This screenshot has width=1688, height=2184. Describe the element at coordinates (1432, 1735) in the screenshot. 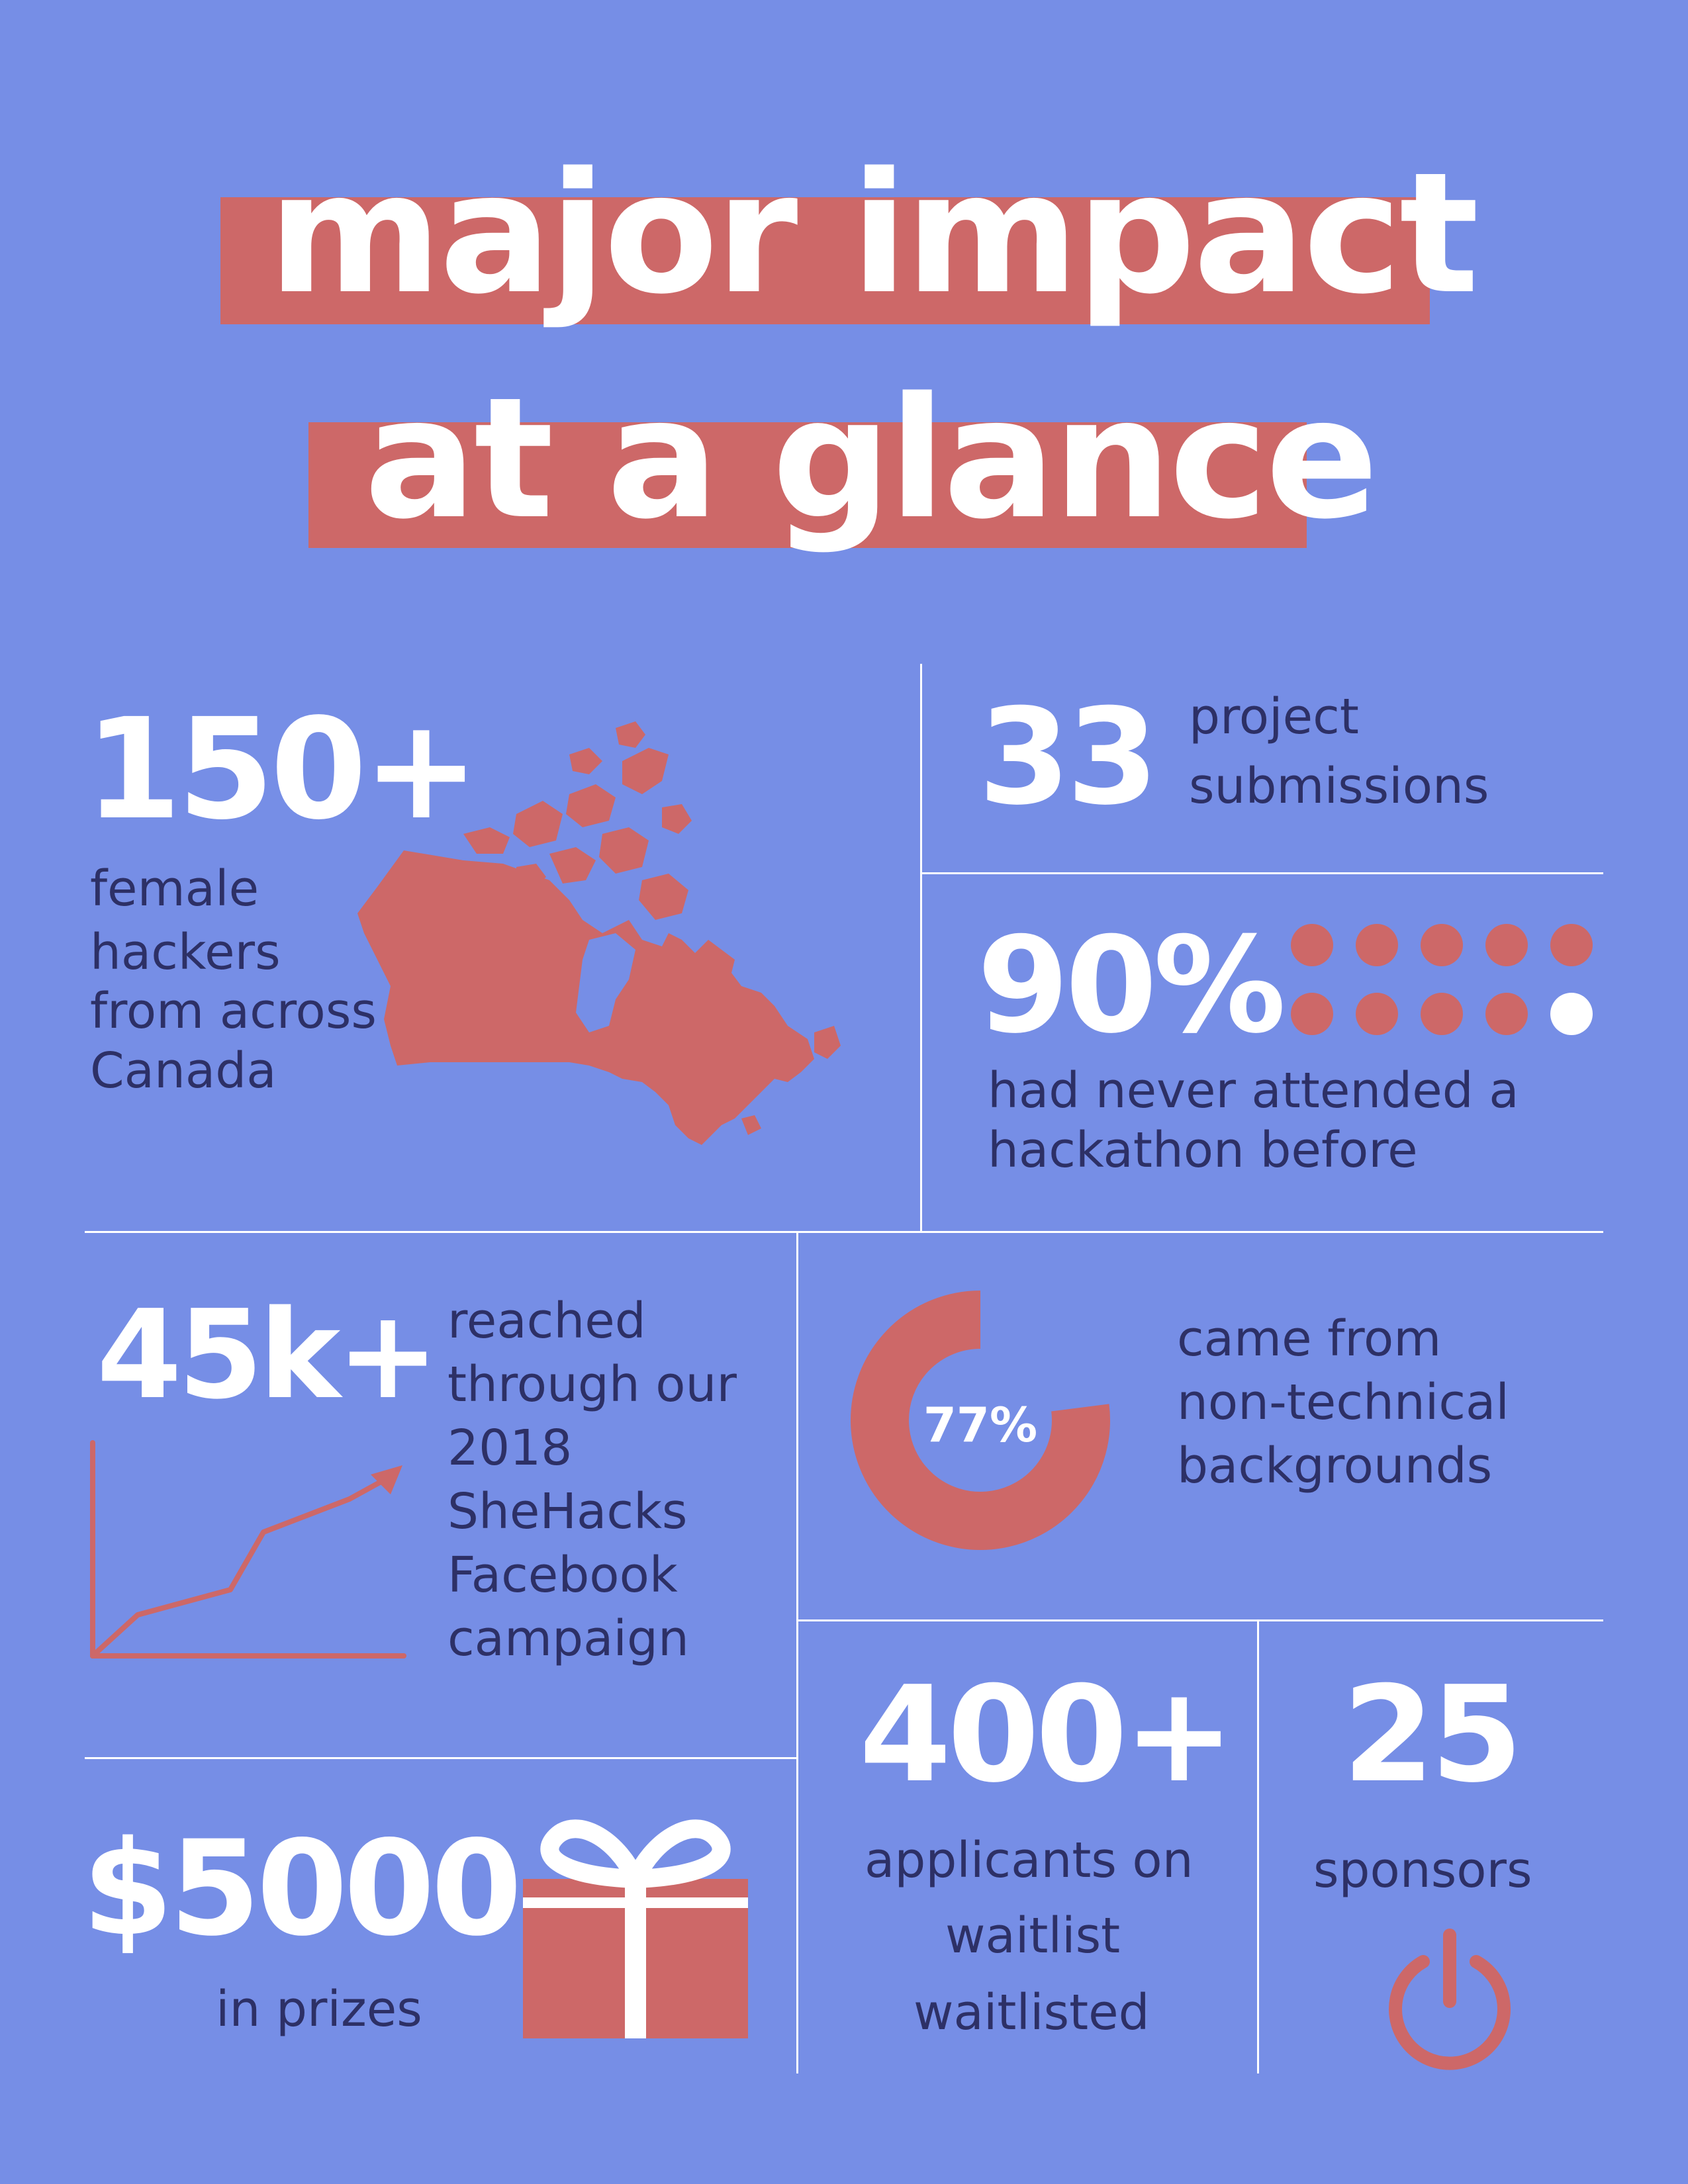

I see `sponsors-value: 25` at that location.